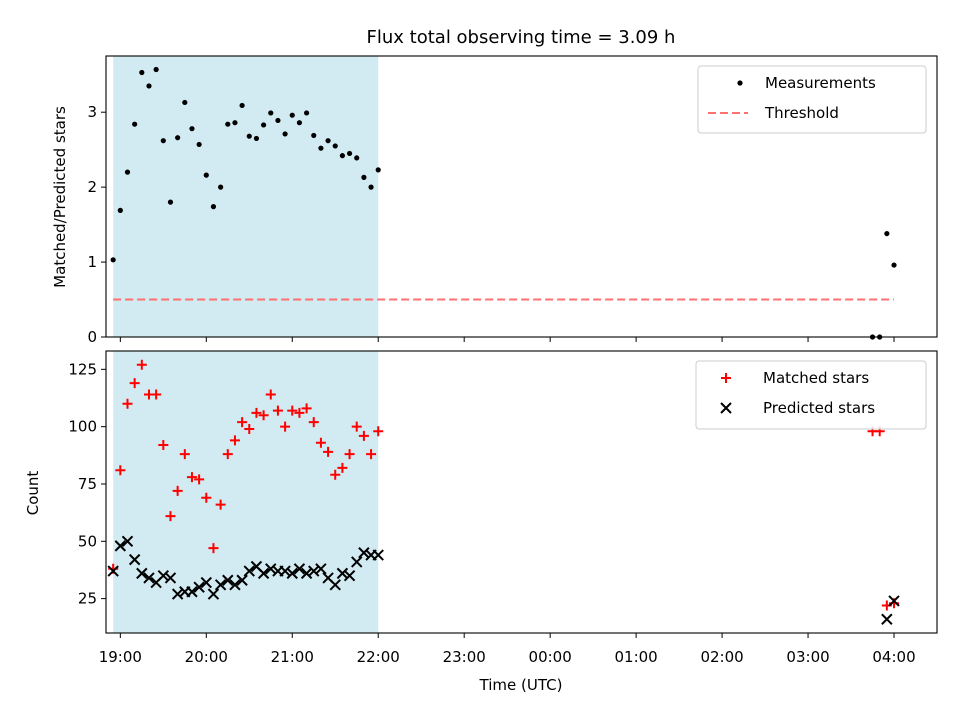 Image resolution: width=960 pixels, height=720 pixels. Describe the element at coordinates (378, 657) in the screenshot. I see `x-tick-label: 22:00` at that location.